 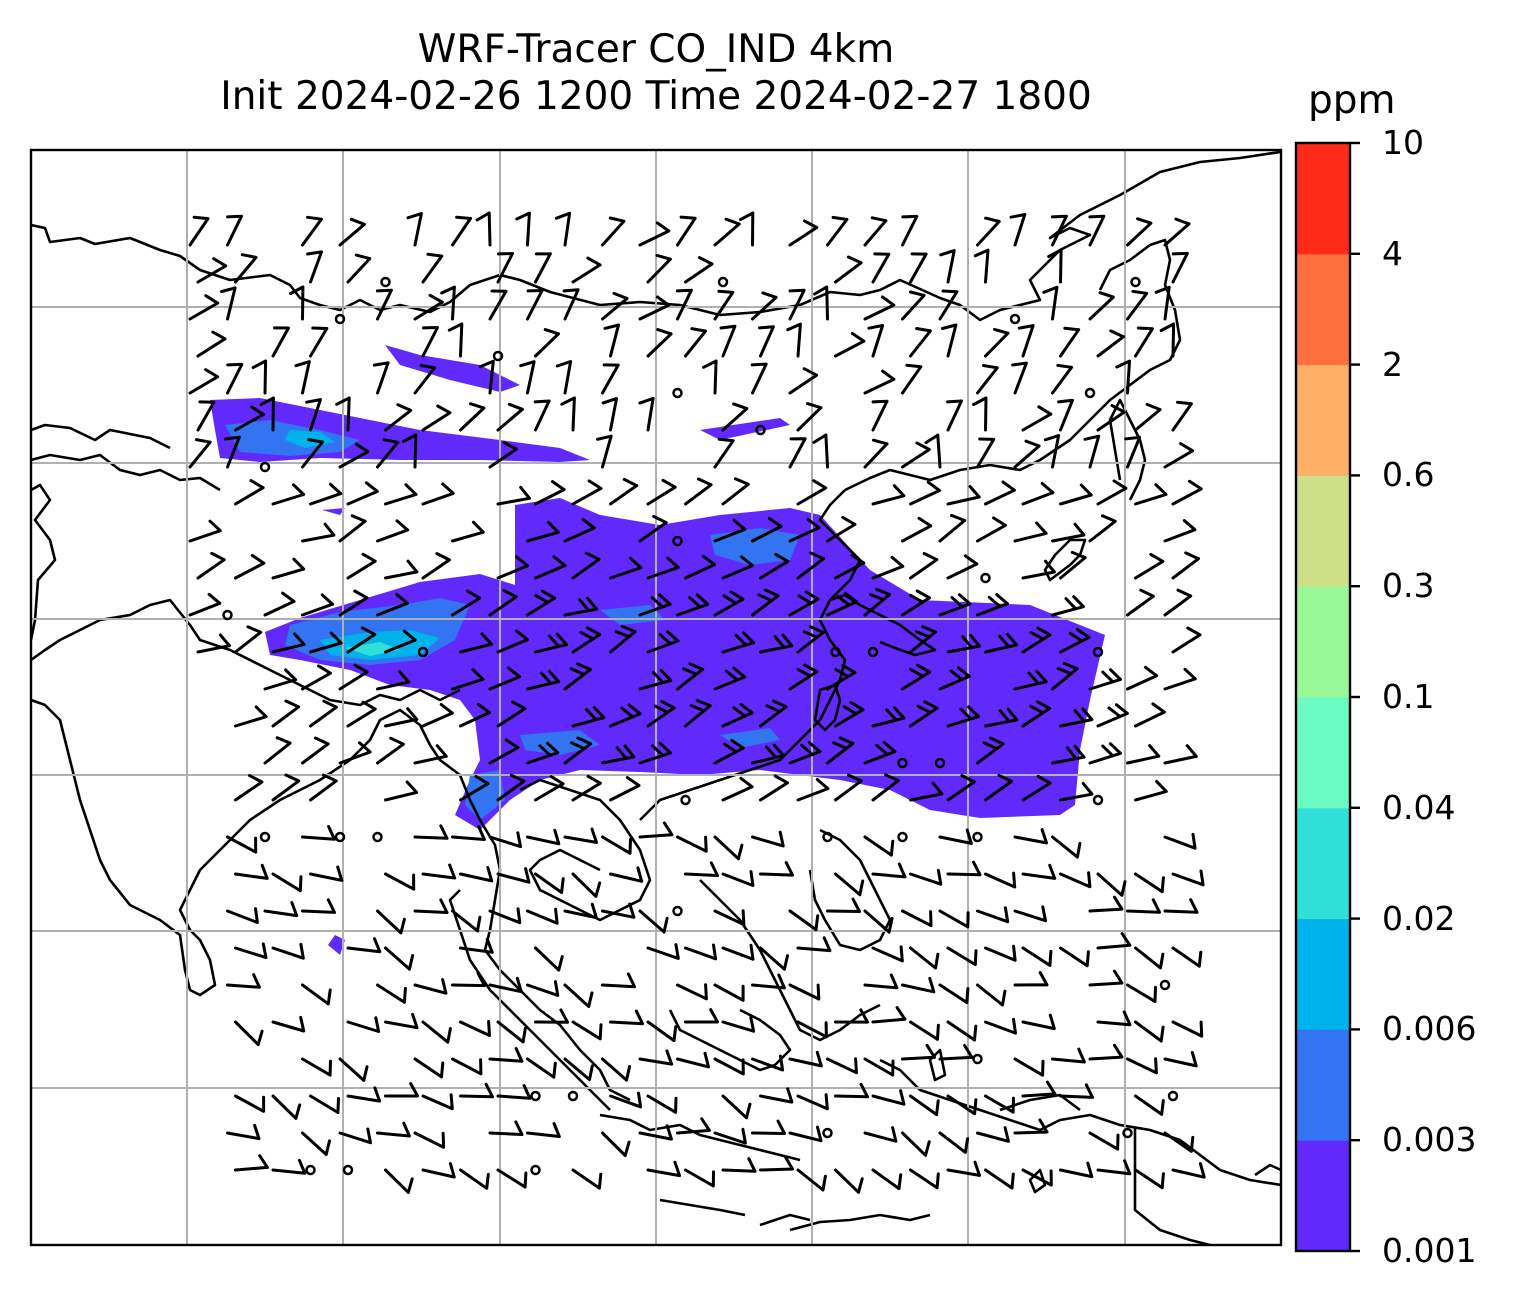 What do you see at coordinates (1392, 364) in the screenshot?
I see `colorbar-tick-label: 2` at bounding box center [1392, 364].